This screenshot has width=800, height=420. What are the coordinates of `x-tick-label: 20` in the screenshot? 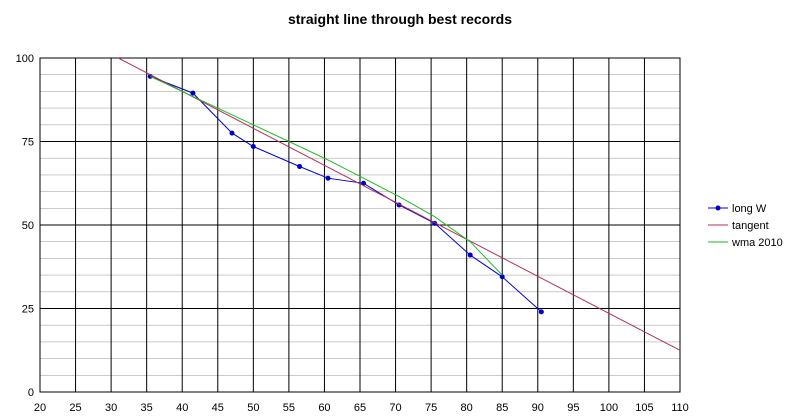 It's located at (40, 408).